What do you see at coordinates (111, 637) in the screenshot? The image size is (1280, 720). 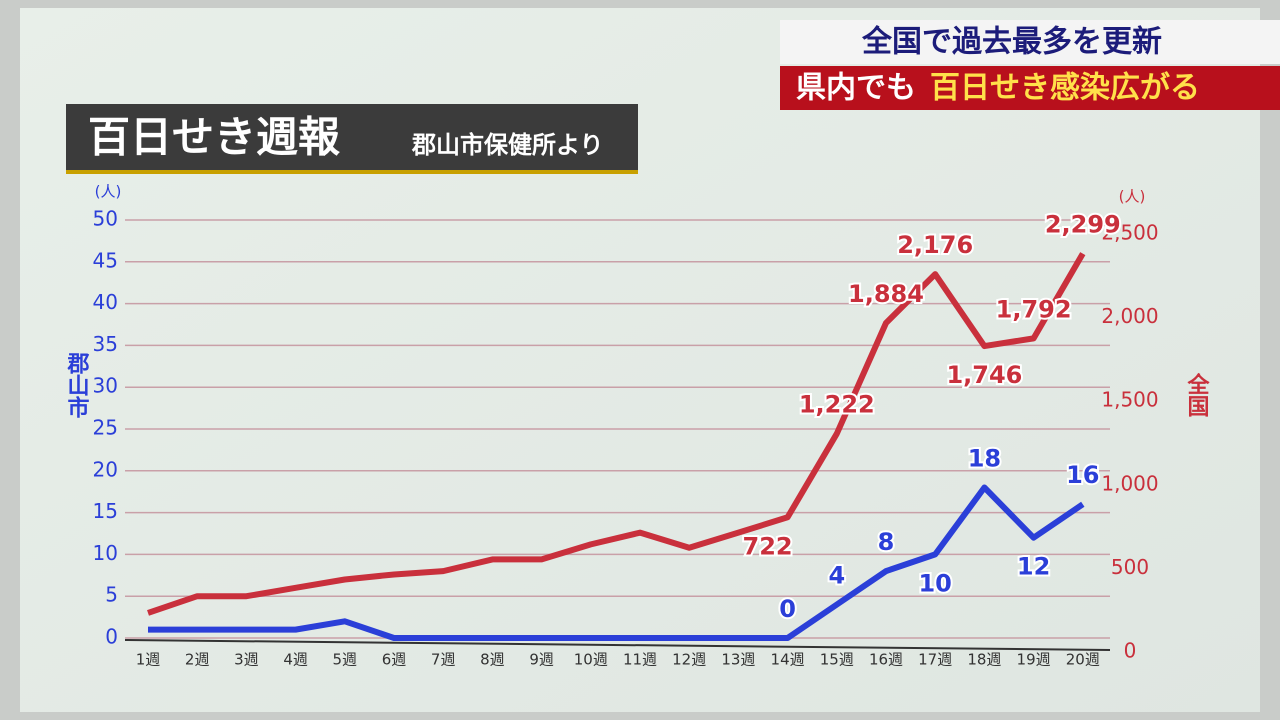 I see `y-tick-label: 0` at bounding box center [111, 637].